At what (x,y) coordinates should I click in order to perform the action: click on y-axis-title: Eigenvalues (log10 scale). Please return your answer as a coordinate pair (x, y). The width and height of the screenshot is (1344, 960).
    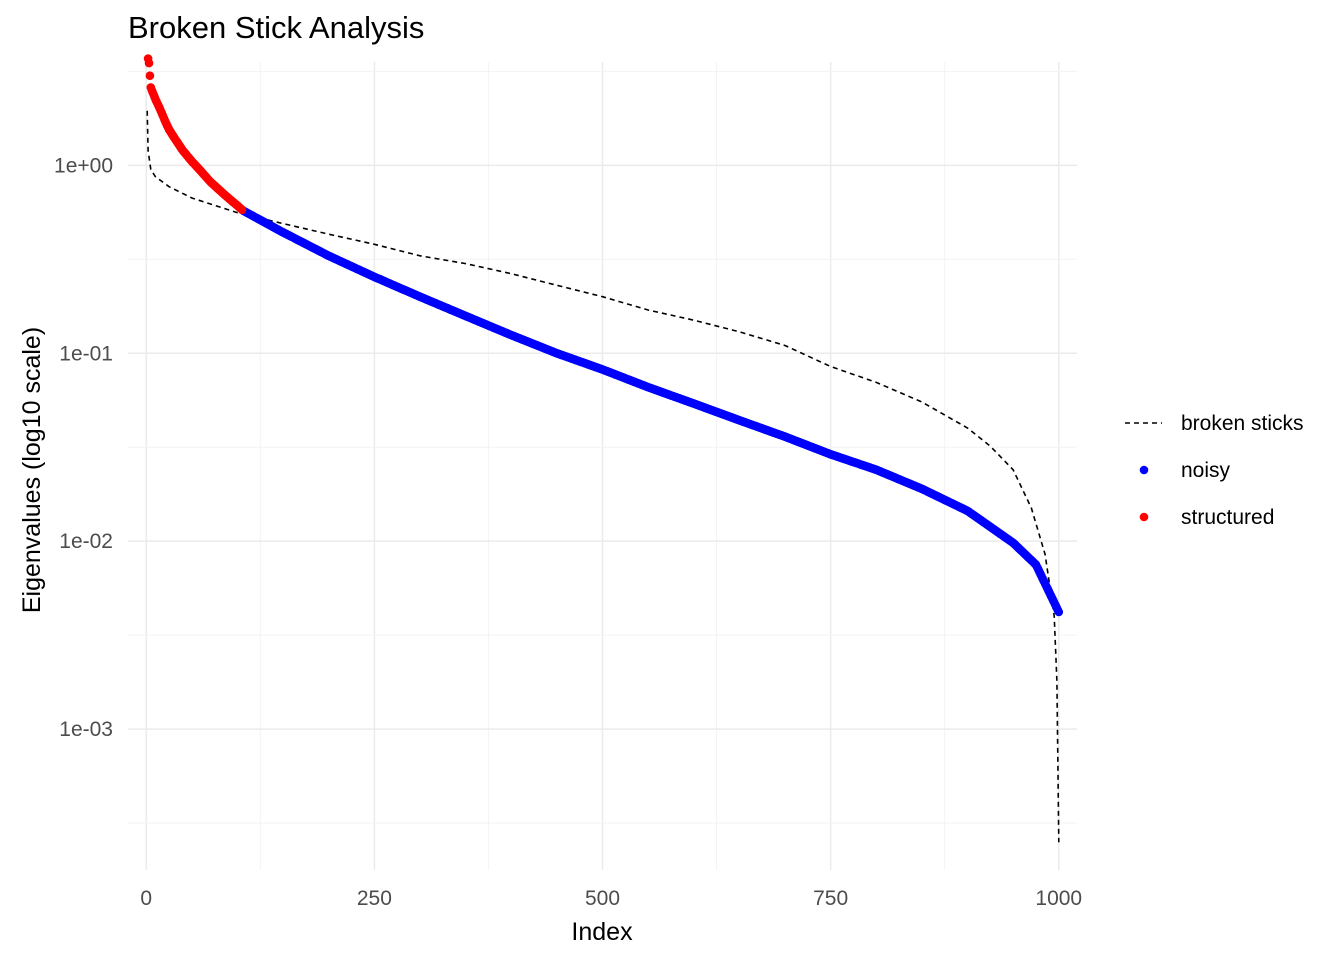
    Looking at the image, I should click on (32, 470).